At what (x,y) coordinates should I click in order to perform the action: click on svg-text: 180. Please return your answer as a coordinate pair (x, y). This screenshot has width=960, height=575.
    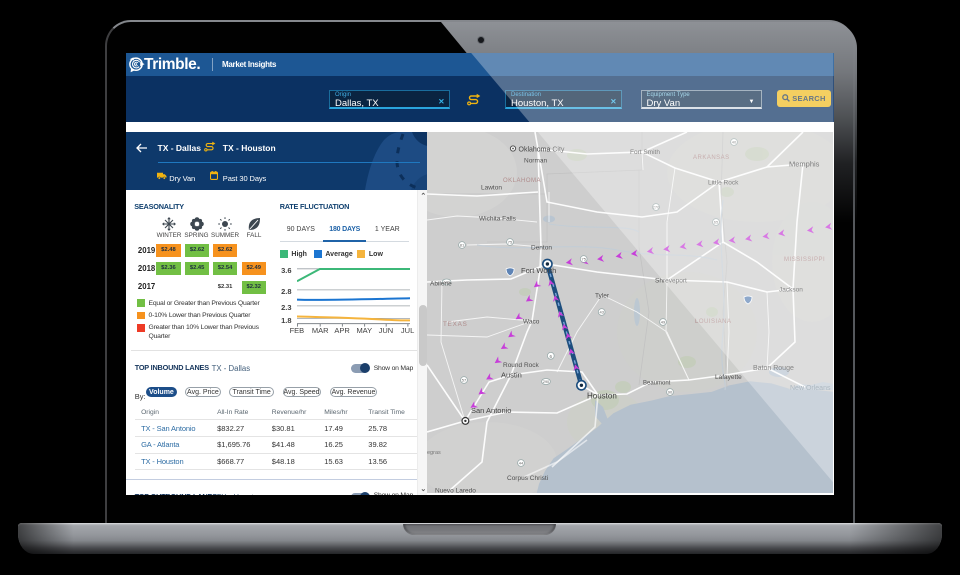
    Looking at the image, I should click on (447, 283).